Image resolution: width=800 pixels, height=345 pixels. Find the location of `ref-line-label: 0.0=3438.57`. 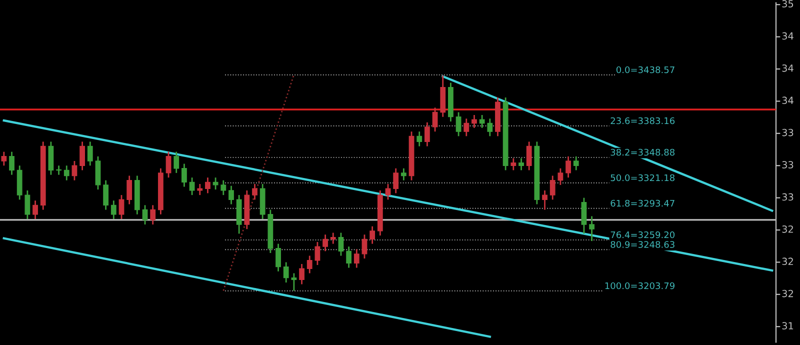

ref-line-label: 0.0=3438.57 is located at coordinates (645, 70).